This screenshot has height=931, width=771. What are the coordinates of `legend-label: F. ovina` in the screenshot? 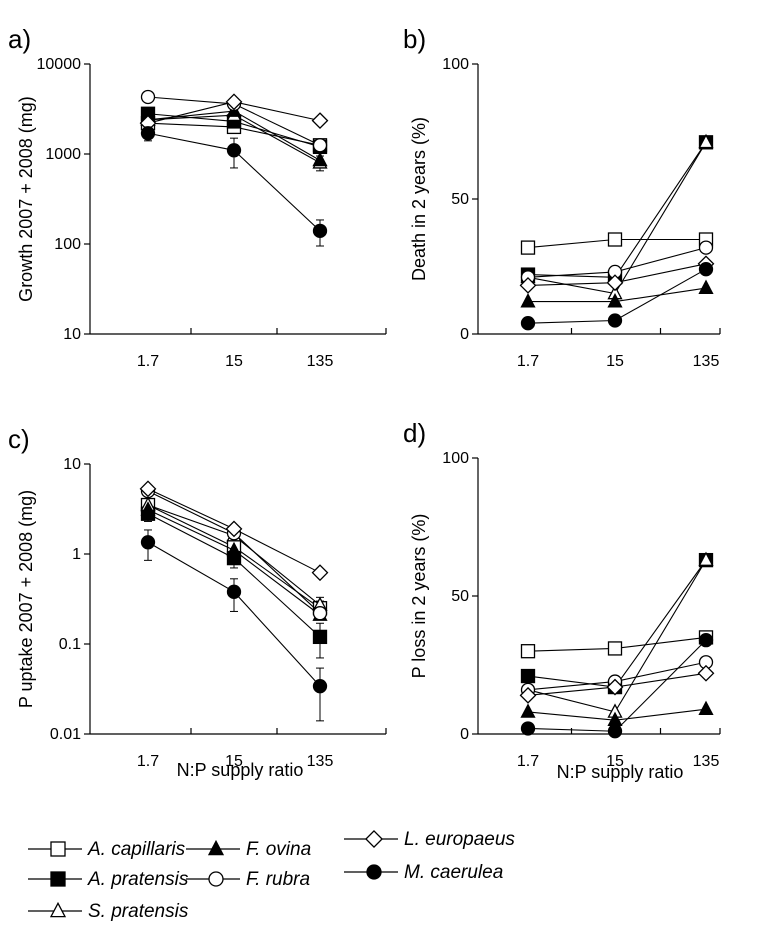 It's located at (278, 849).